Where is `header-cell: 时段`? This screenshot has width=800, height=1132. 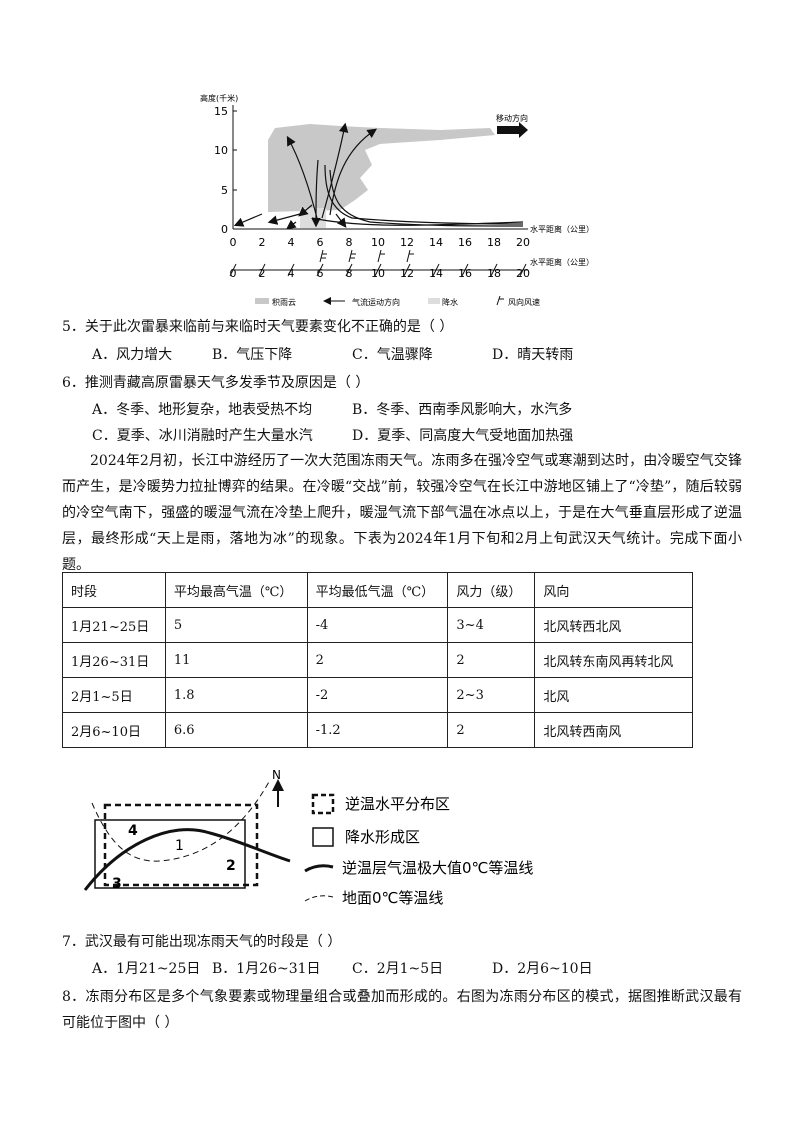 header-cell: 时段 is located at coordinates (114, 590).